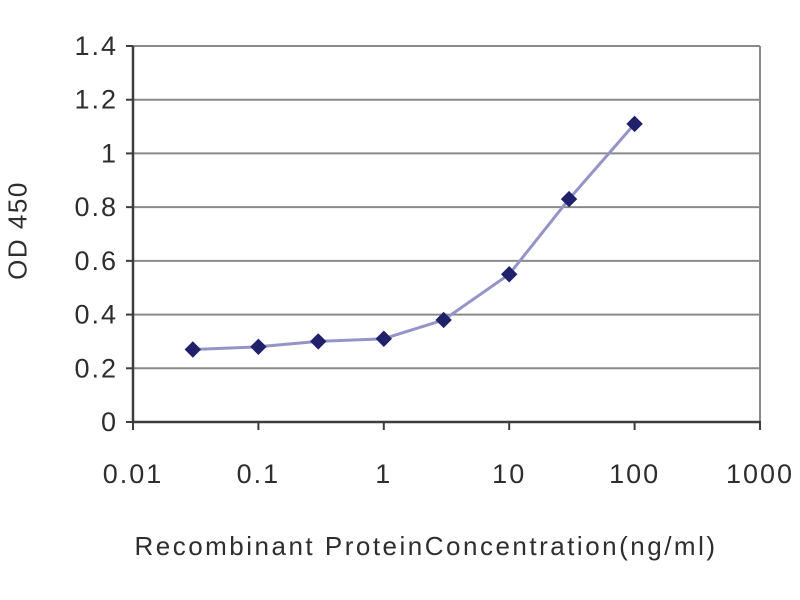 The image size is (800, 600). What do you see at coordinates (760, 474) in the screenshot?
I see `x-tick-label: 1000` at bounding box center [760, 474].